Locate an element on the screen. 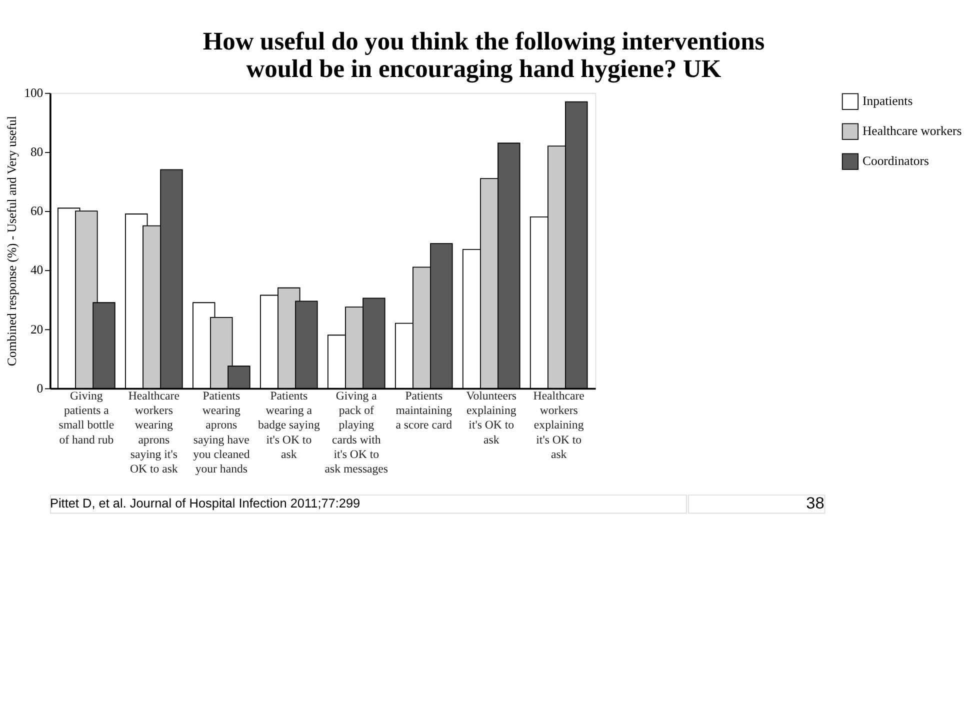  y-tick-label: 40 is located at coordinates (37, 270).